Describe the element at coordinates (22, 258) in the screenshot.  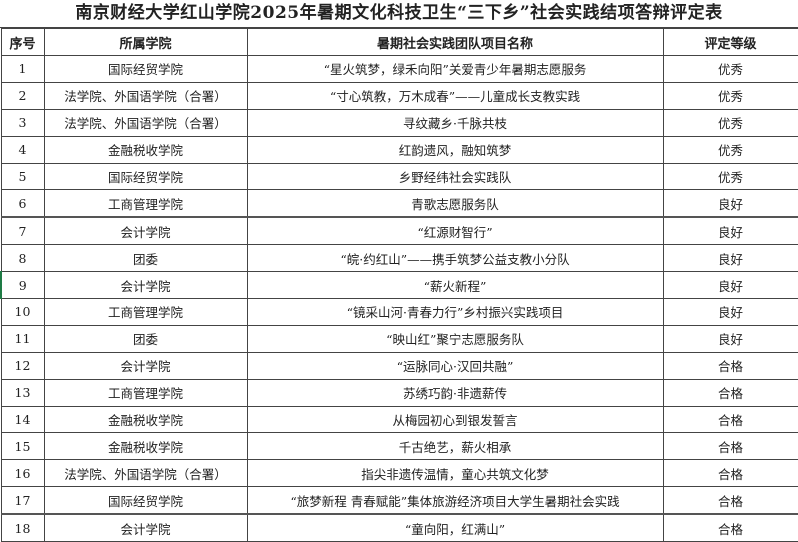
I see `cell-index: 8` at that location.